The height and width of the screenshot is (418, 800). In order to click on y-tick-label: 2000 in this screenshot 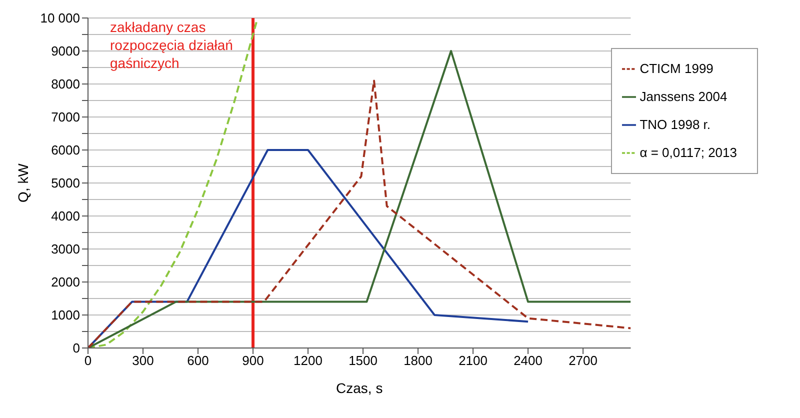, I will do `click(65, 282)`.